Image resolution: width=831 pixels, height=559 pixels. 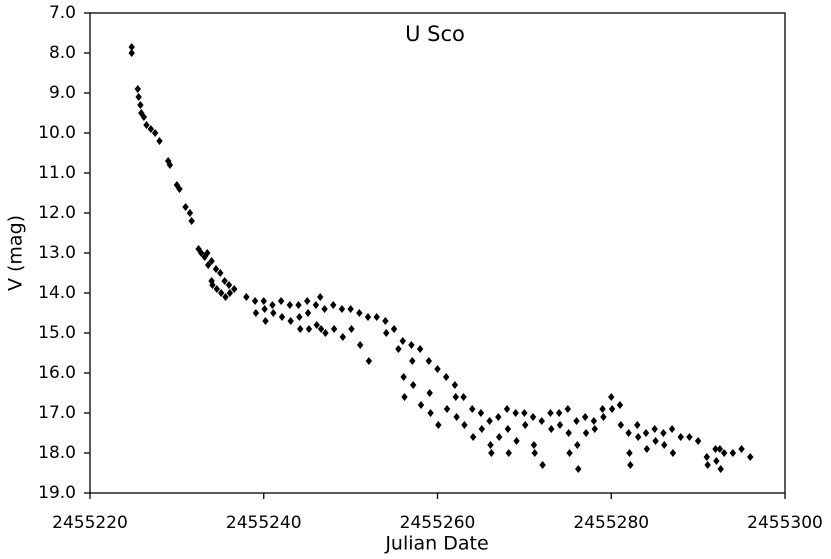 What do you see at coordinates (435, 34) in the screenshot?
I see `chart-title: U Sco` at bounding box center [435, 34].